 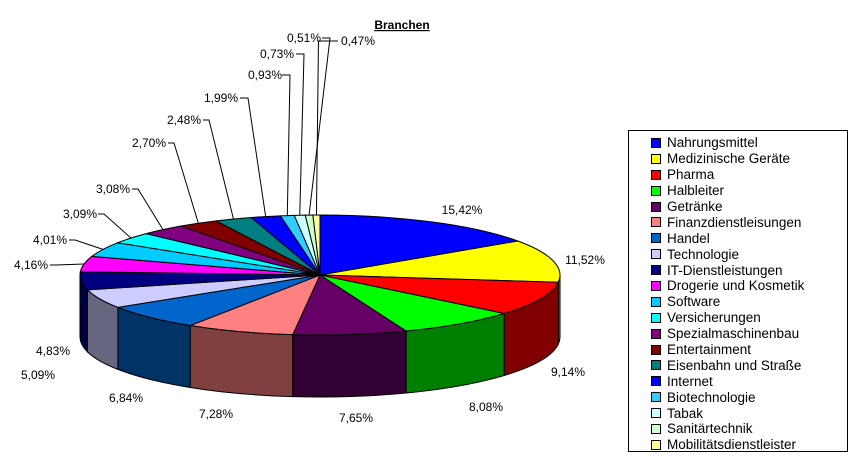 What do you see at coordinates (356, 418) in the screenshot?
I see `data-label-getraenke: 7,65%` at bounding box center [356, 418].